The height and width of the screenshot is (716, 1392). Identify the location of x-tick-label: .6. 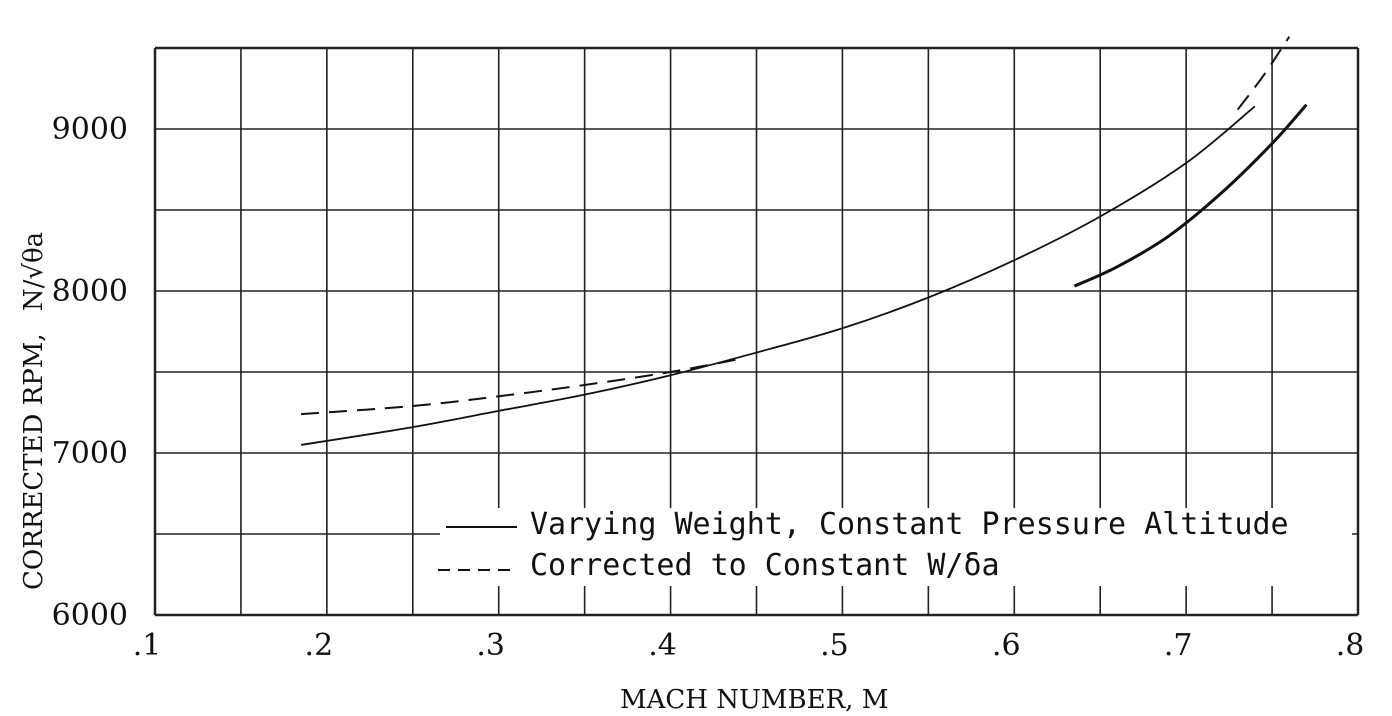
(1006, 645).